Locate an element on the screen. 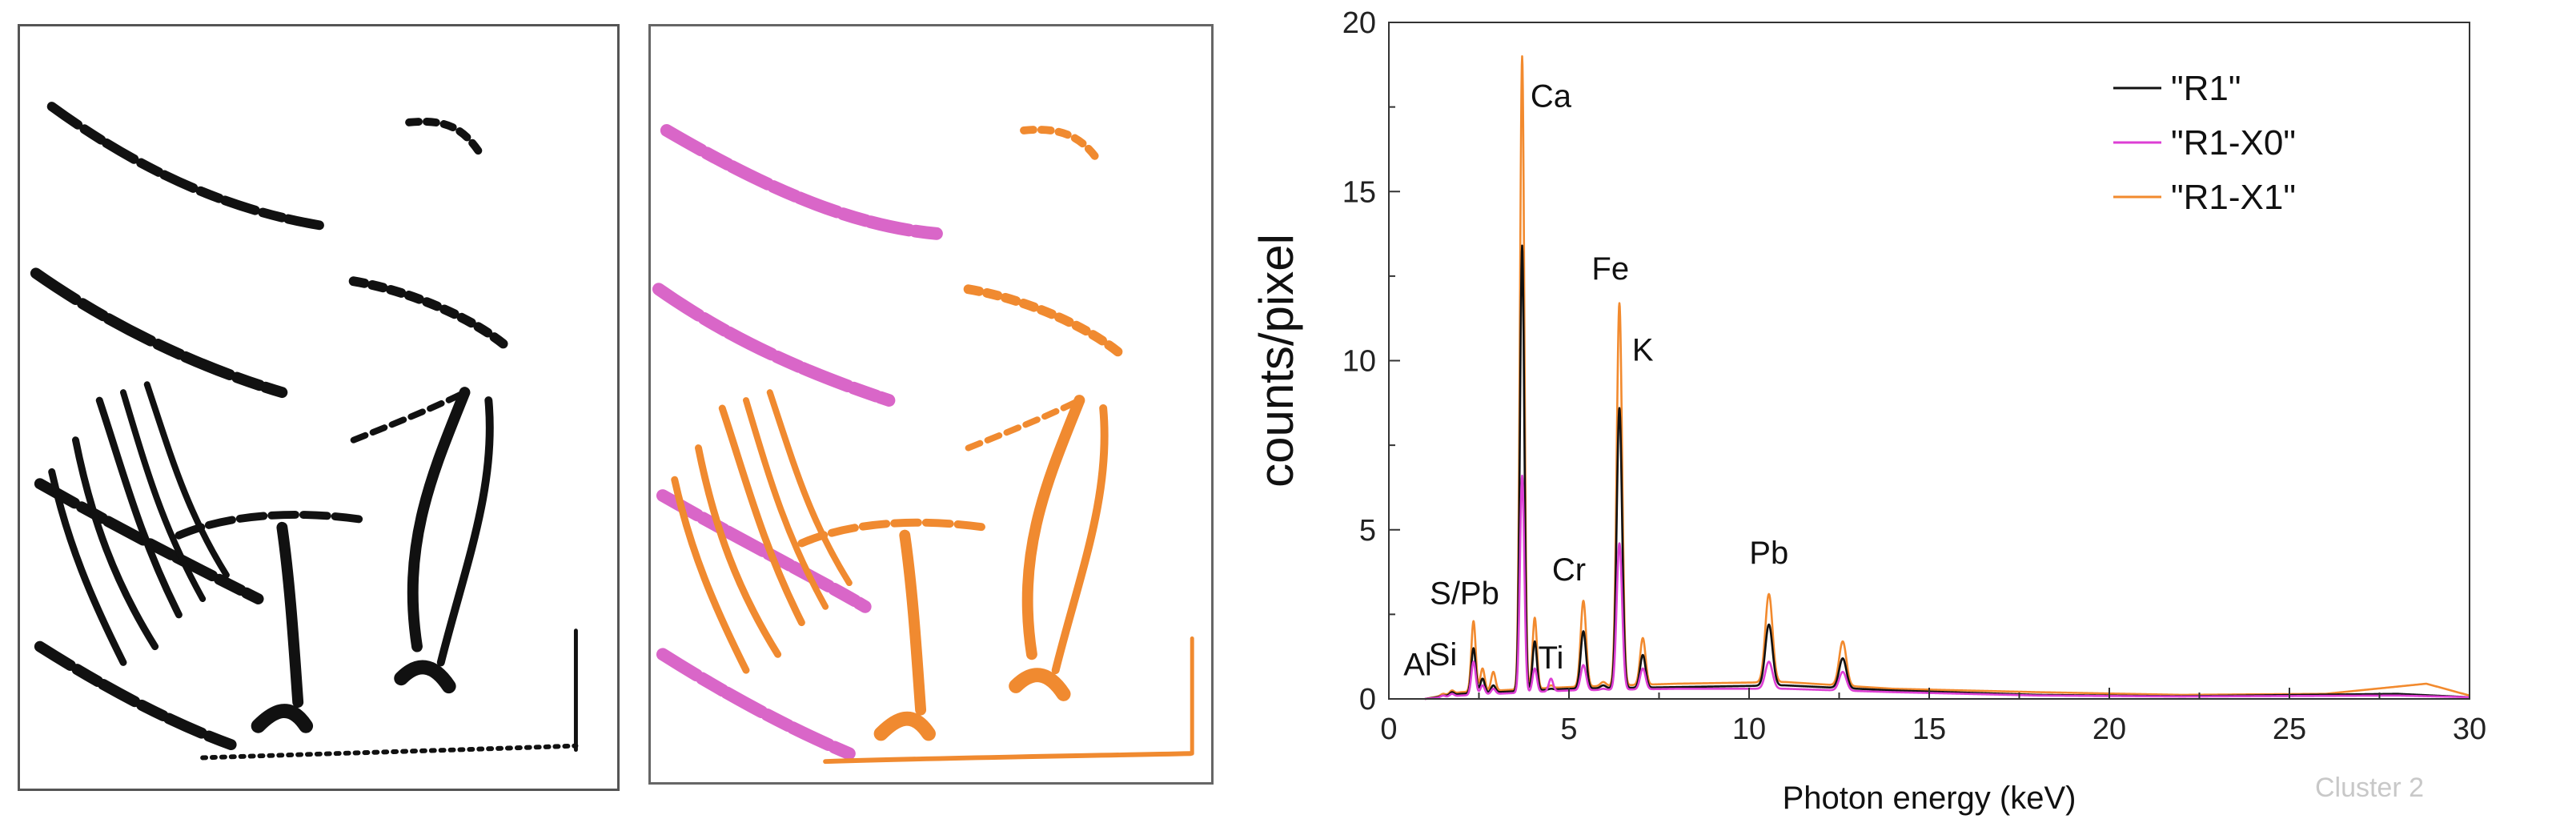 This screenshot has height=831, width=2576. legend-label-1: "R1-X0" is located at coordinates (2233, 143).